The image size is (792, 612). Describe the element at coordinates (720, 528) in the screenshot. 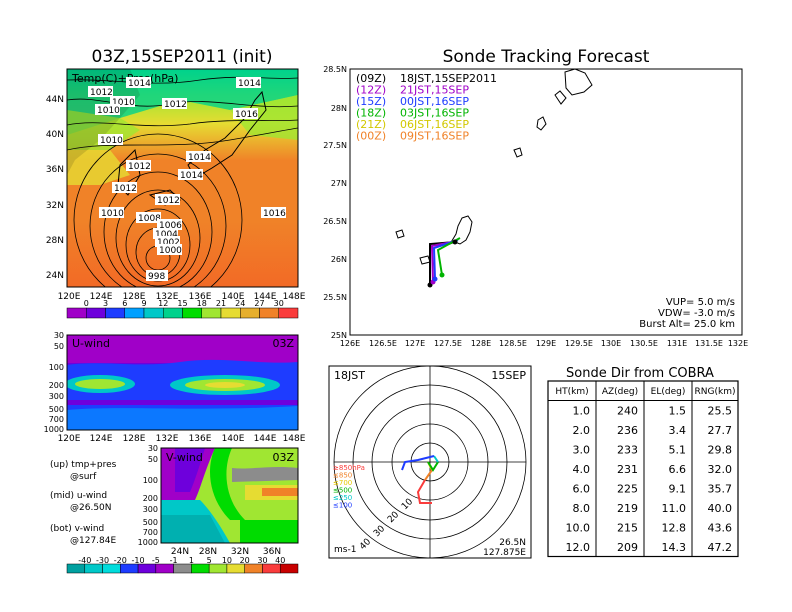

I see `table-cell: 43.6` at that location.